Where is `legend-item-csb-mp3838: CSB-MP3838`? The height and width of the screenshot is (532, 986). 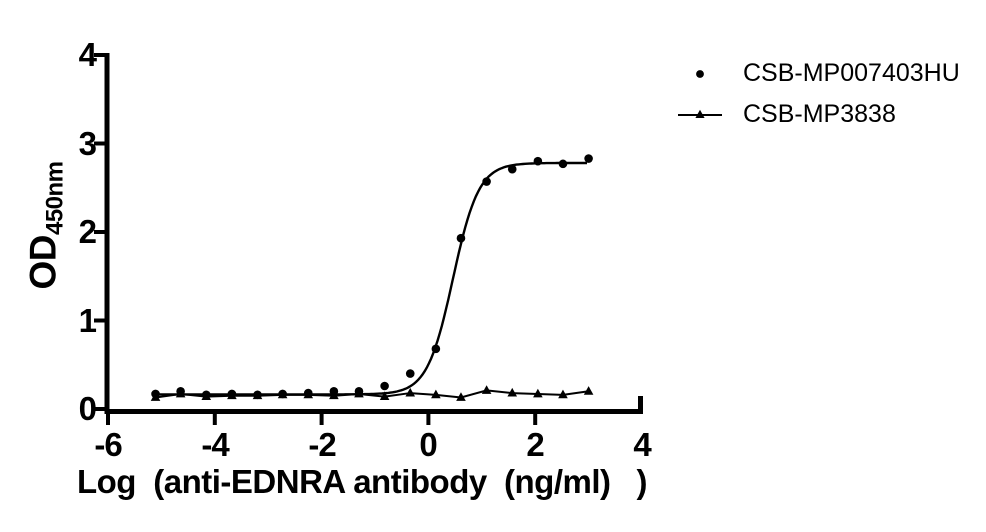 legend-item-csb-mp3838: CSB-MP3838 is located at coordinates (811, 114).